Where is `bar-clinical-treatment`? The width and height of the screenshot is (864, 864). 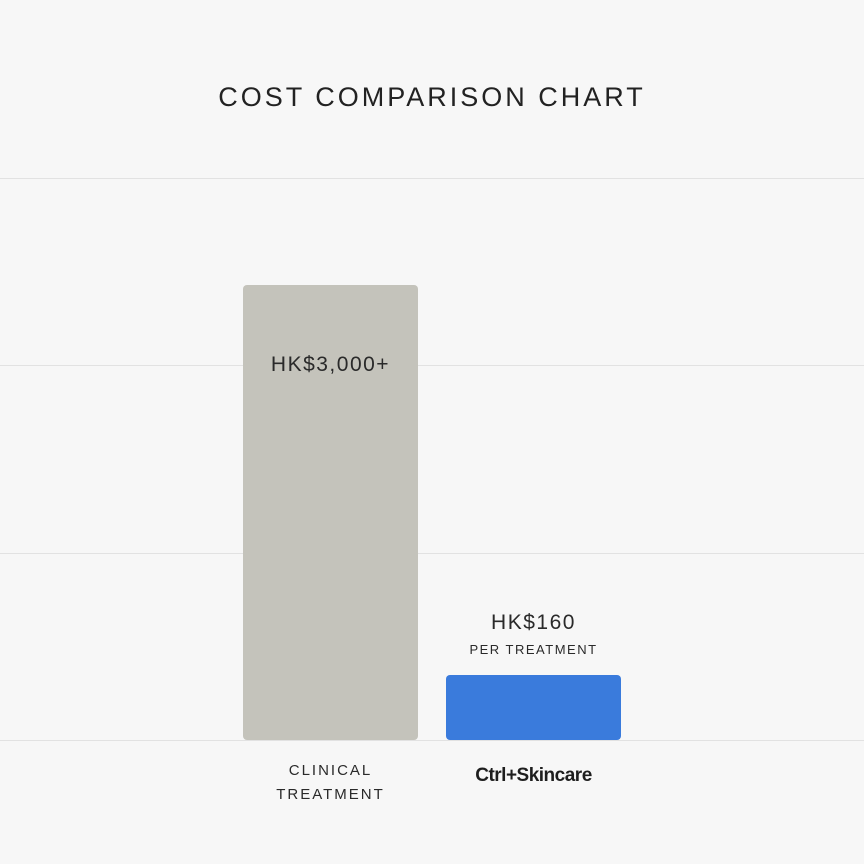
bar-clinical-treatment is located at coordinates (330, 512).